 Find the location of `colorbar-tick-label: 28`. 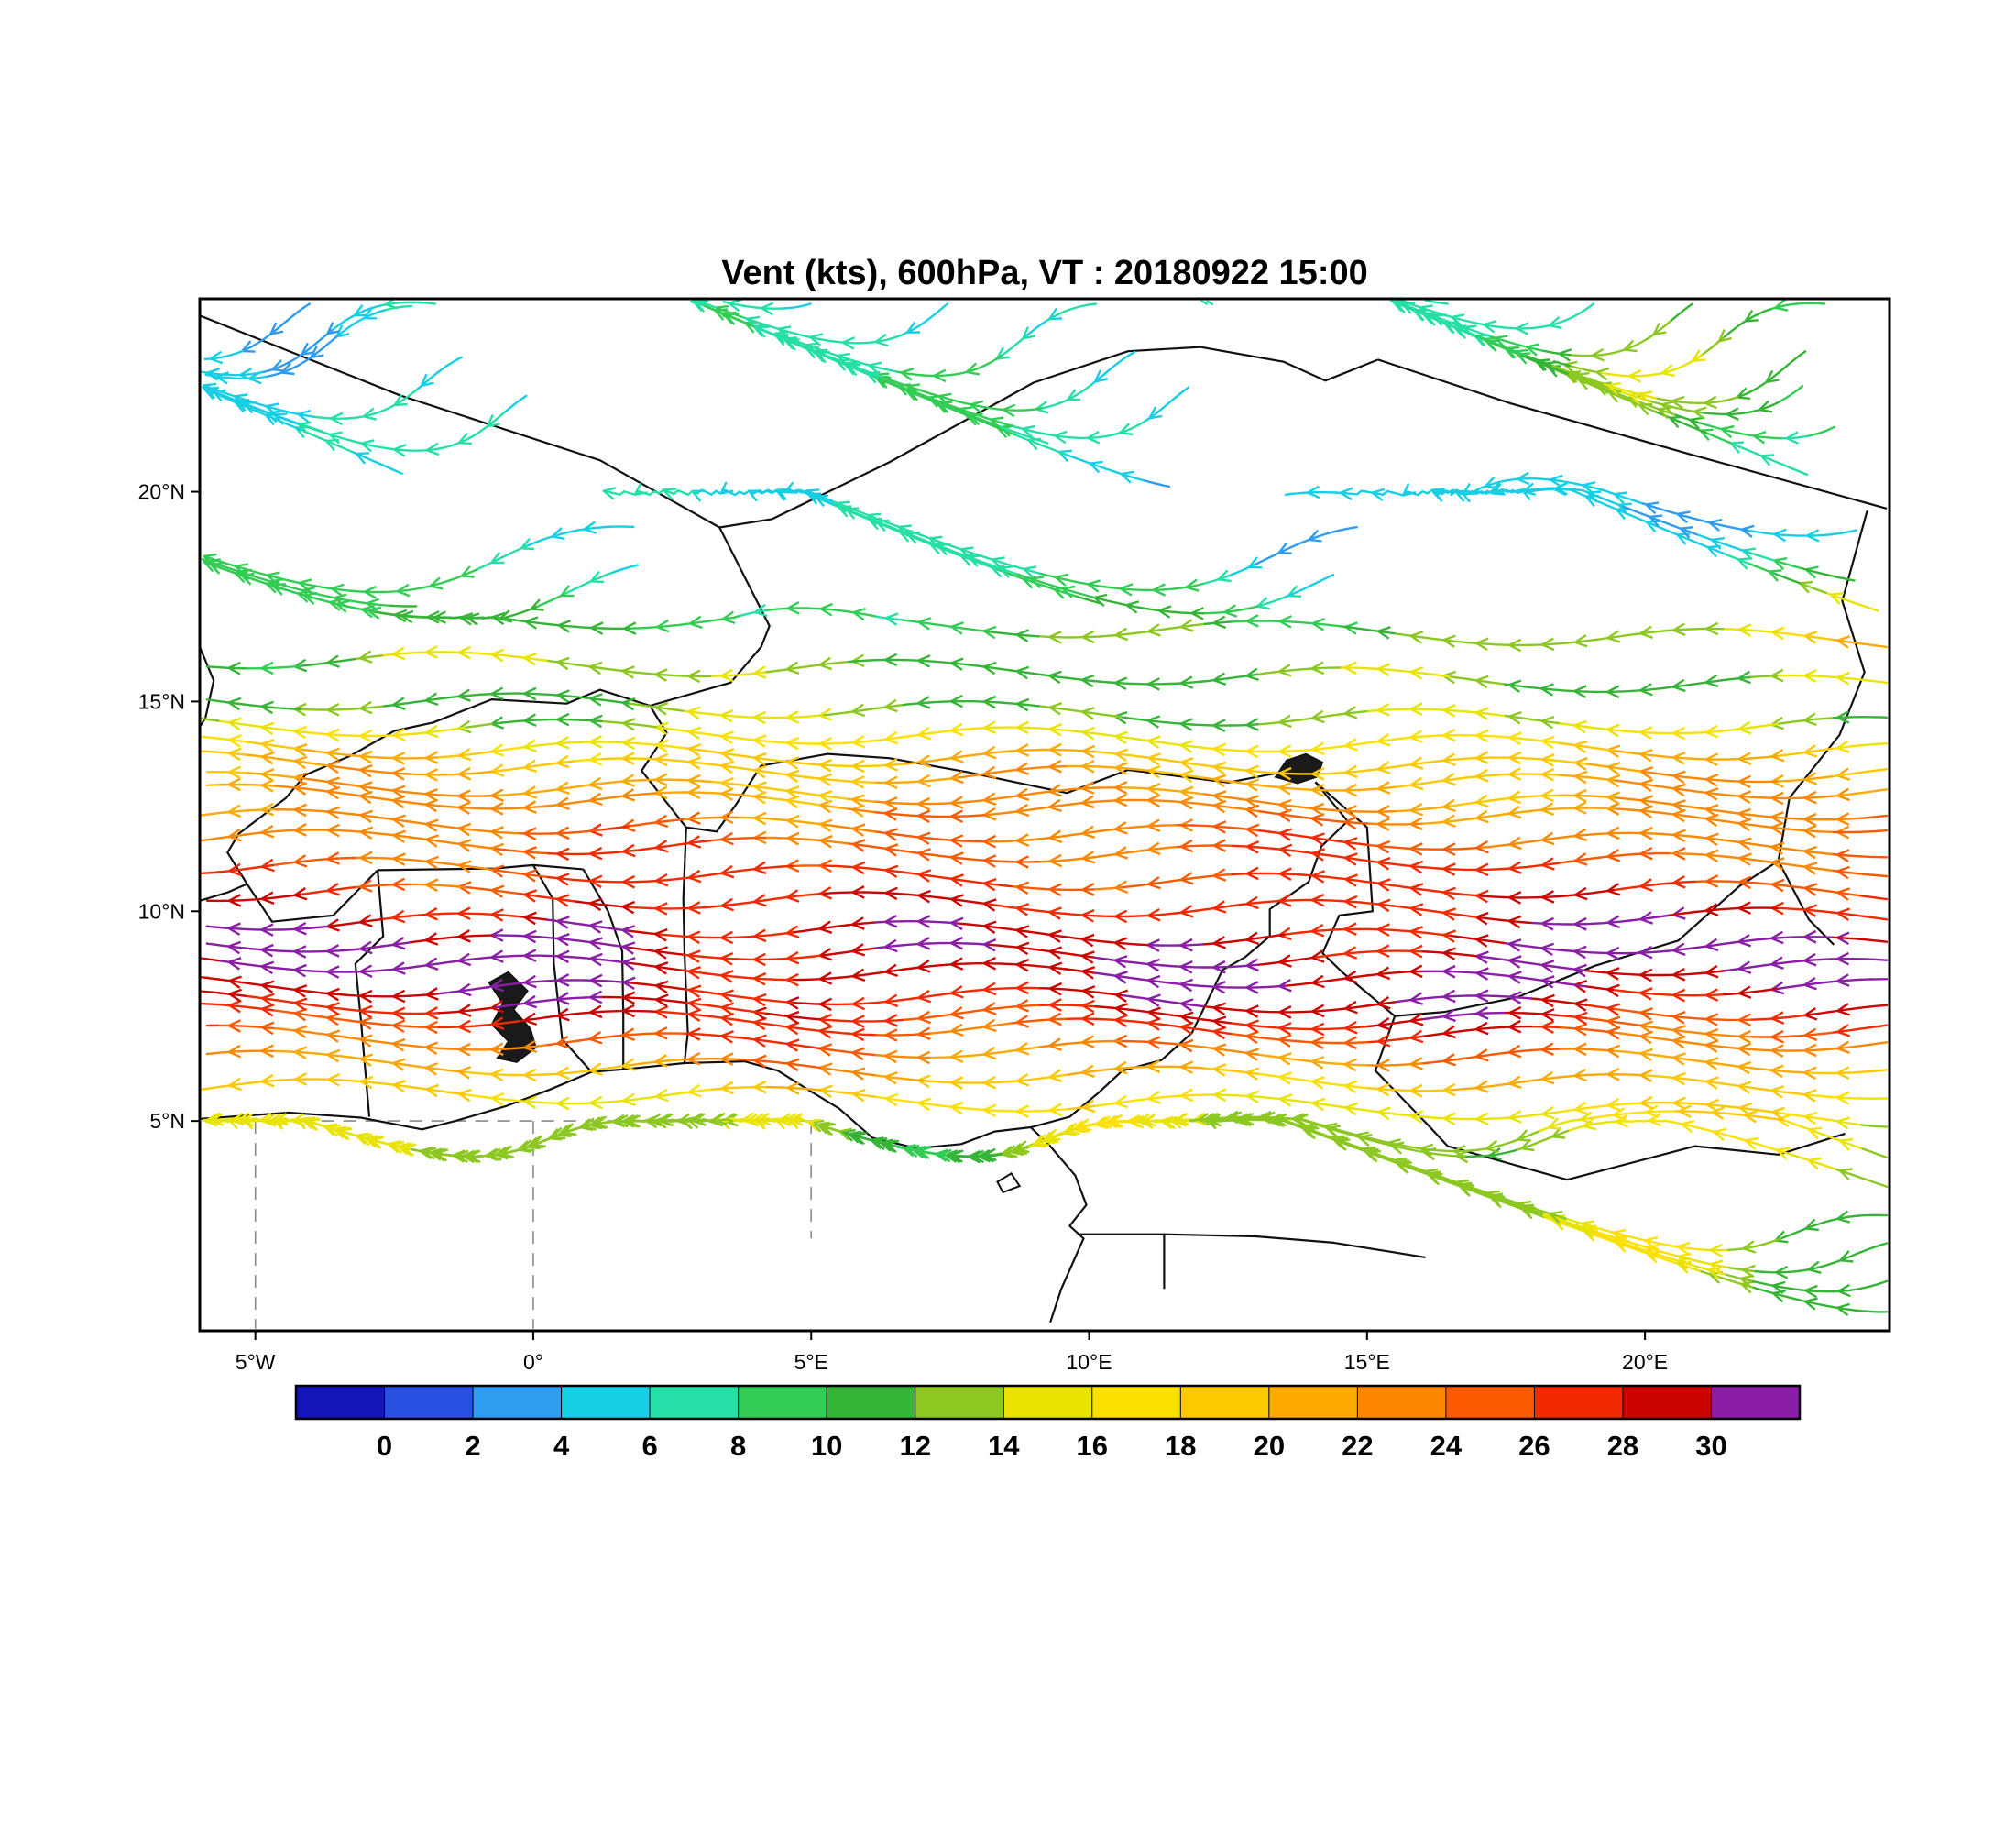

colorbar-tick-label: 28 is located at coordinates (1622, 1446).